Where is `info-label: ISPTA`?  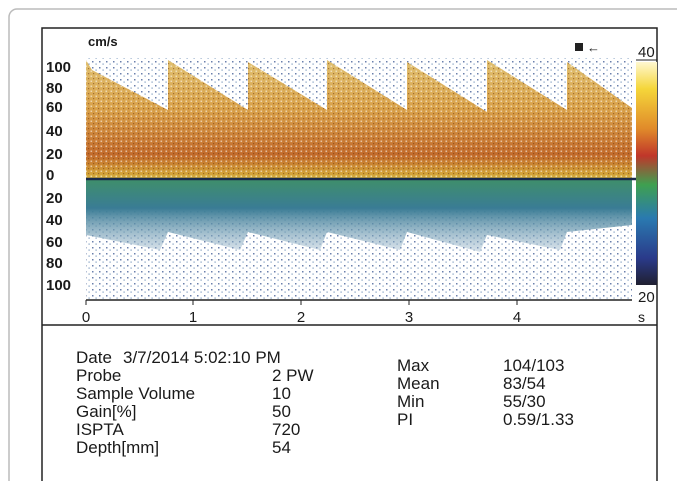 info-label: ISPTA is located at coordinates (100, 429).